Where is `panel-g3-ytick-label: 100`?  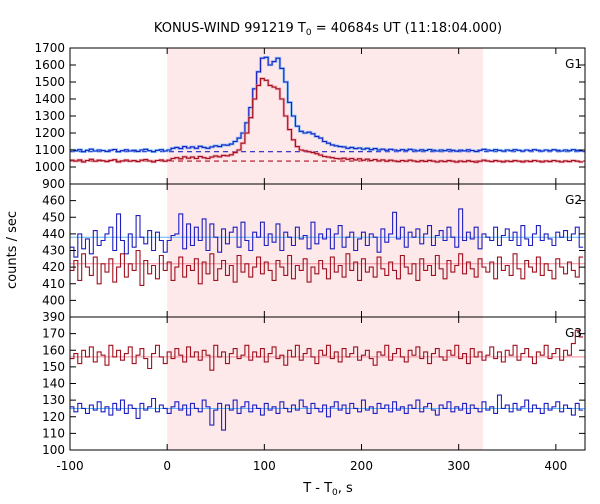
panel-g3-ytick-label: 100 is located at coordinates (53, 450).